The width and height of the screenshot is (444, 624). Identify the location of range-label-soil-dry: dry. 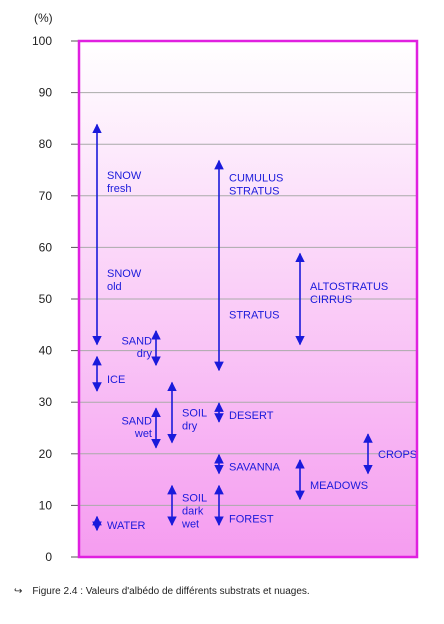
(190, 426).